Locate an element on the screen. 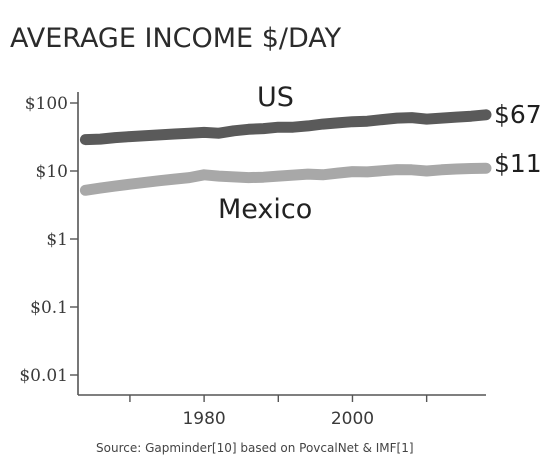  series-label-mexico: Mexico is located at coordinates (265, 209).